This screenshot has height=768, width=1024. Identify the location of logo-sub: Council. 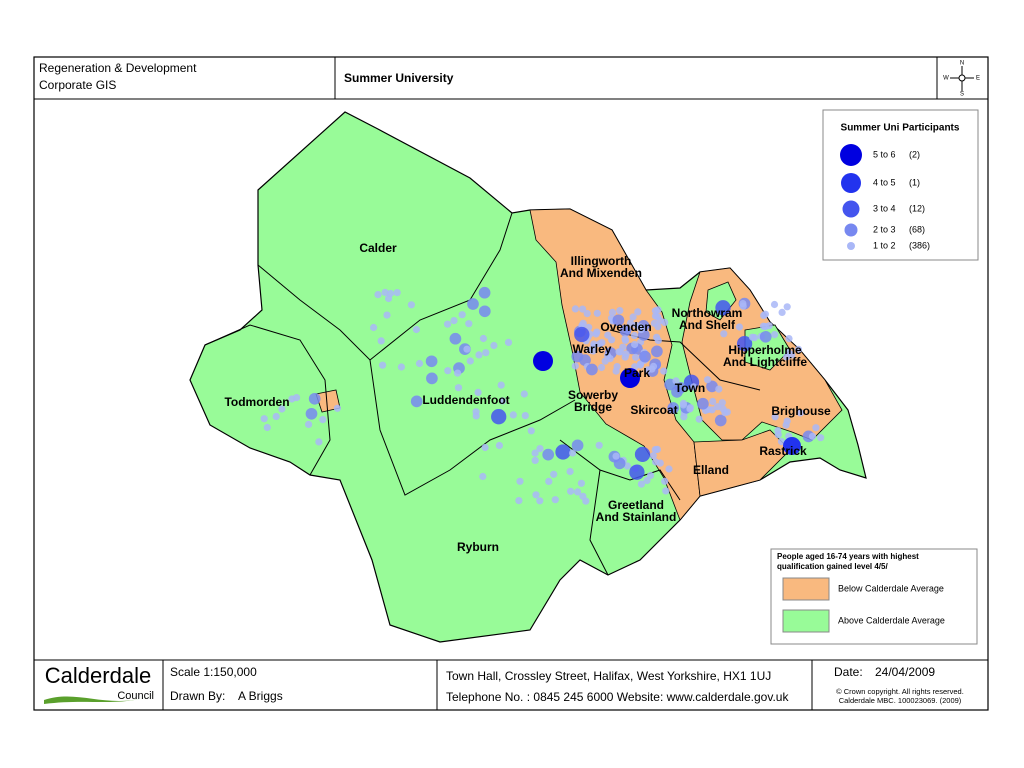
(135, 696).